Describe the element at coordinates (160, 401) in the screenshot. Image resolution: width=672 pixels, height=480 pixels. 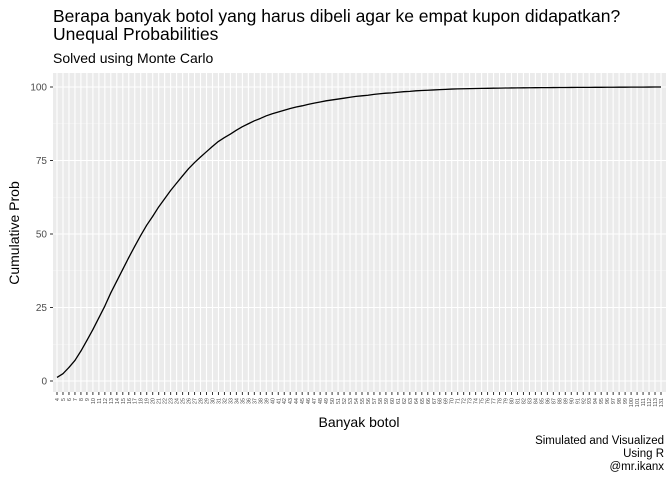
I see `x-tick-label: 21` at that location.